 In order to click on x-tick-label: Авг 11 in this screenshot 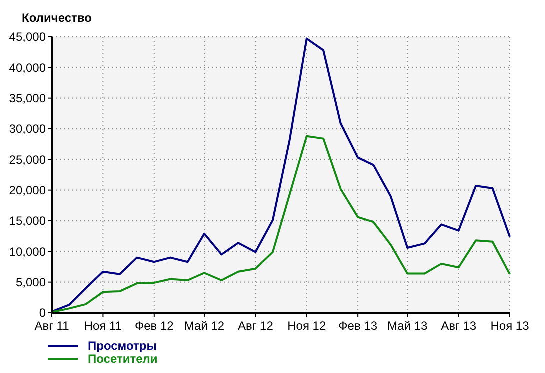, I will do `click(52, 326)`.